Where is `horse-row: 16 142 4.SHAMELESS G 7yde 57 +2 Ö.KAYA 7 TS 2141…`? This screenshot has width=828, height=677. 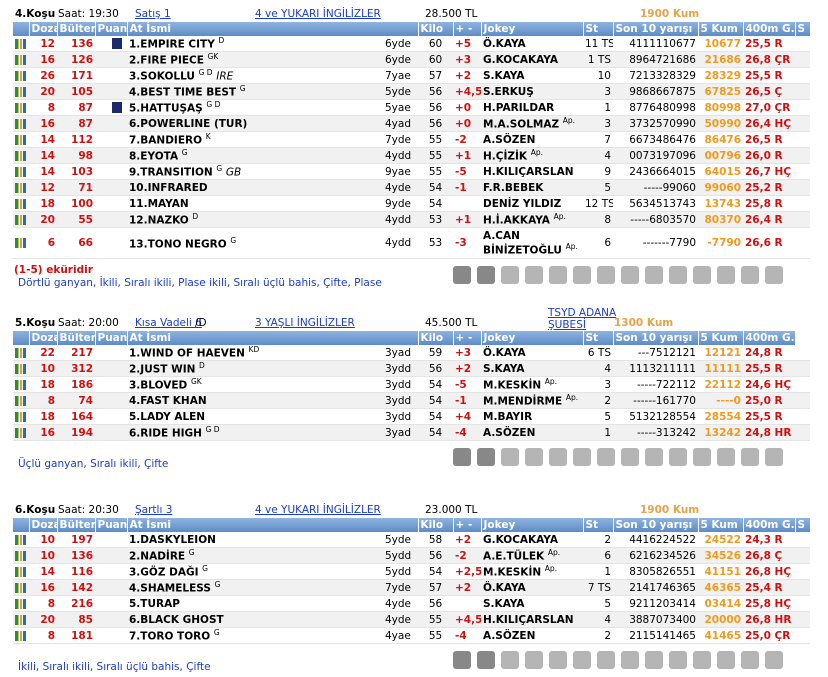
horse-row: 16 142 4.SHAMELESS G 7yde 57 +2 Ö.KAYA 7 TS 2141… is located at coordinates (411, 587).